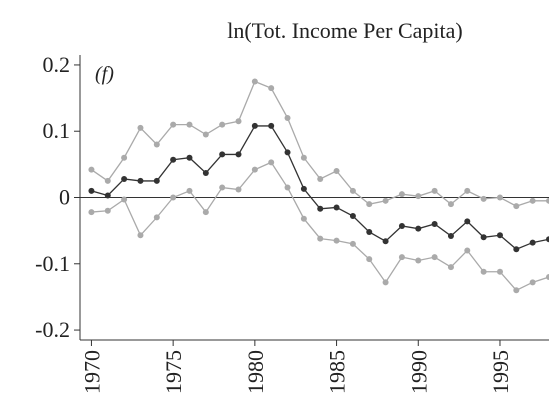 This screenshot has height=412, width=549. I want to click on x-tick-label: 1980, so click(255, 372).